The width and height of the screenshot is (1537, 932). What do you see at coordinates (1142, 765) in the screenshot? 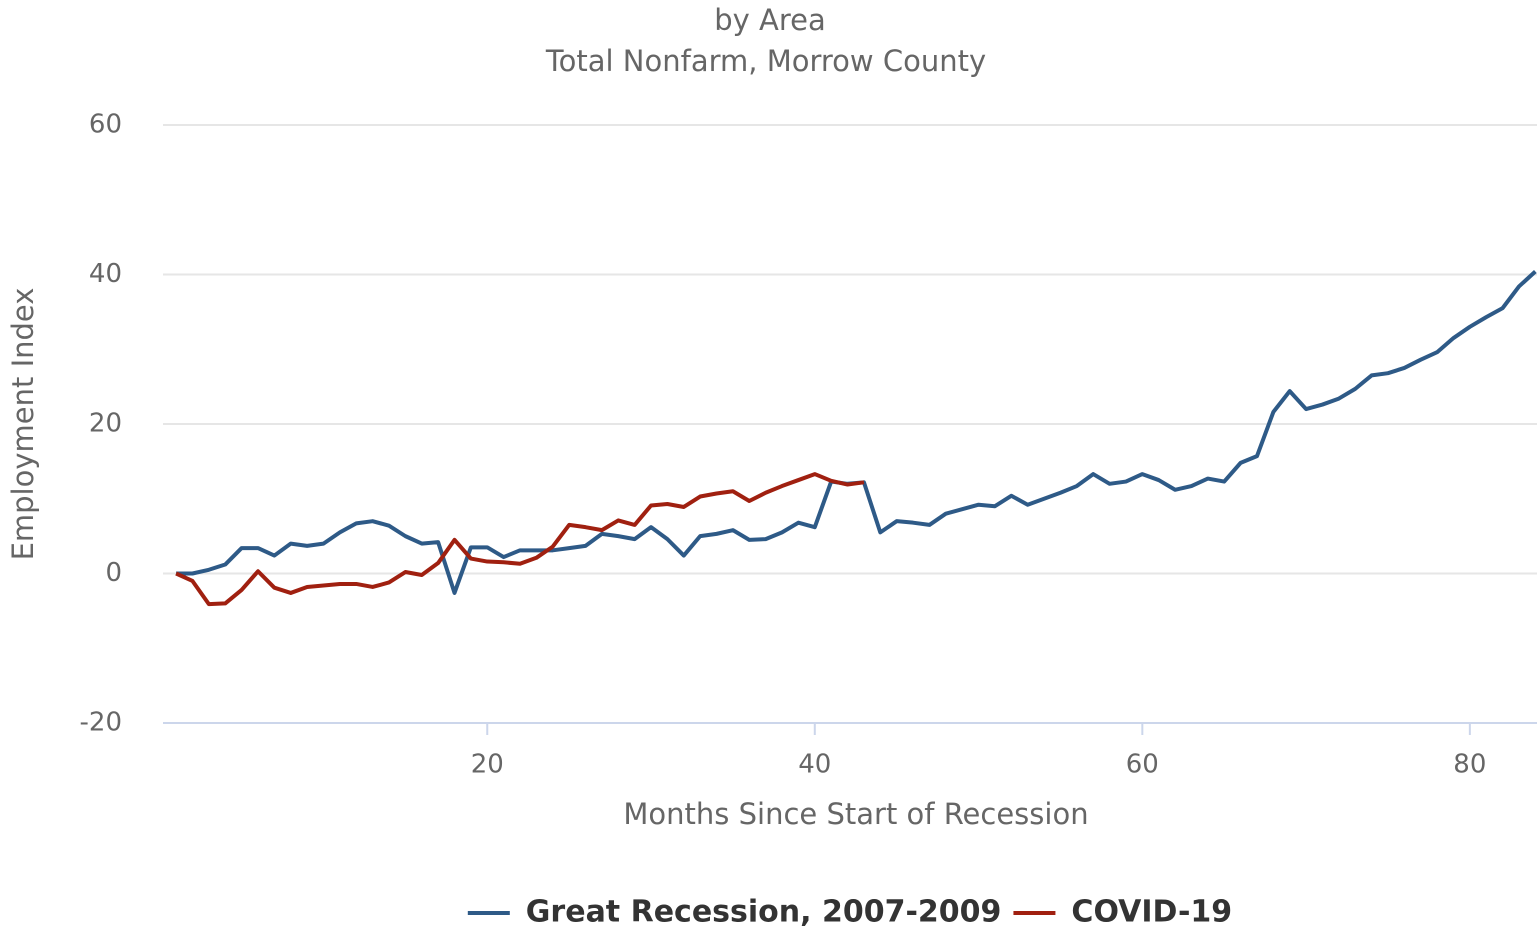
I see `x-tick-label: 60` at bounding box center [1142, 765].